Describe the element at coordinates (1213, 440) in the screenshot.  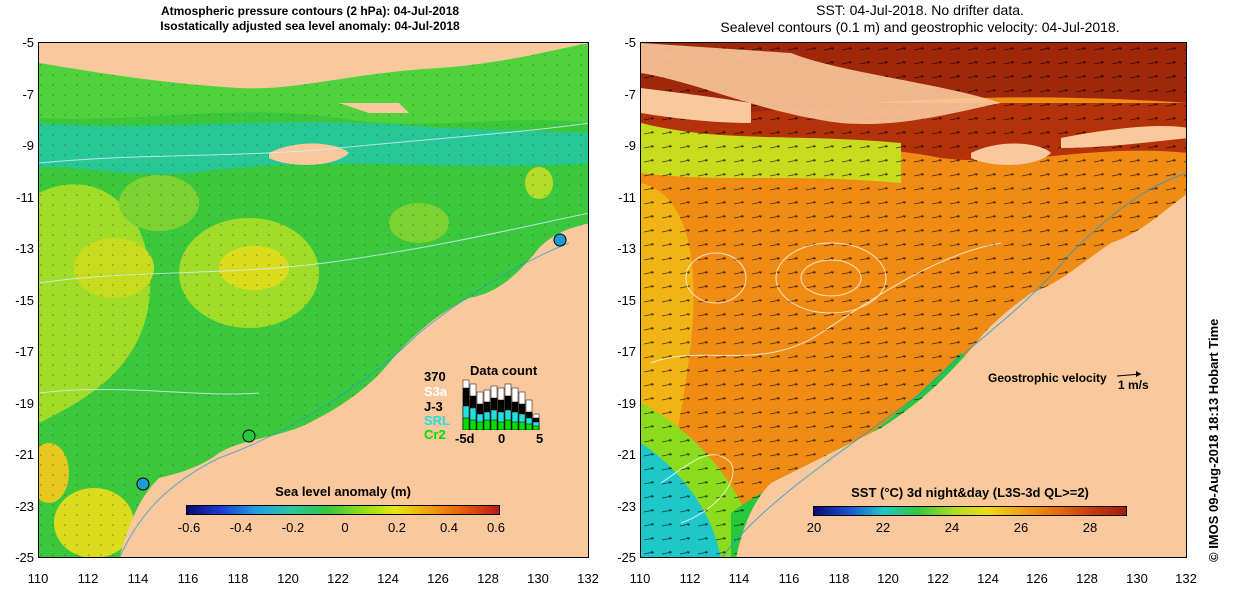
I see `imos-credit: © IMOS 09-Aug-2018 18:13 Hobart Time` at that location.